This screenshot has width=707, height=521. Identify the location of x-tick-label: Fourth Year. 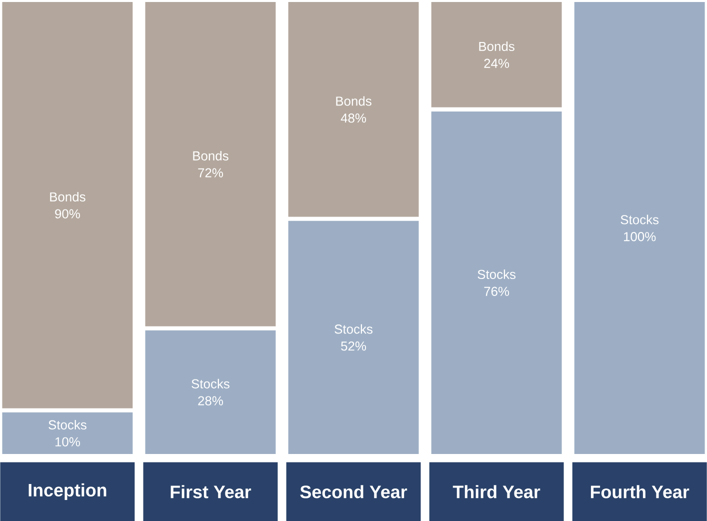
(640, 491).